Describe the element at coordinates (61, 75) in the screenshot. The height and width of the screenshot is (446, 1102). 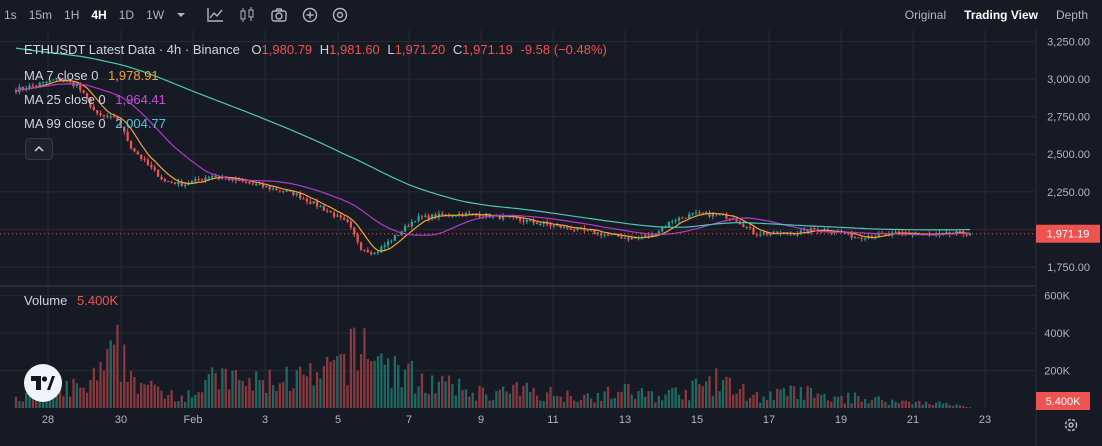
I see `ma7-label: MA 7 close 0` at that location.